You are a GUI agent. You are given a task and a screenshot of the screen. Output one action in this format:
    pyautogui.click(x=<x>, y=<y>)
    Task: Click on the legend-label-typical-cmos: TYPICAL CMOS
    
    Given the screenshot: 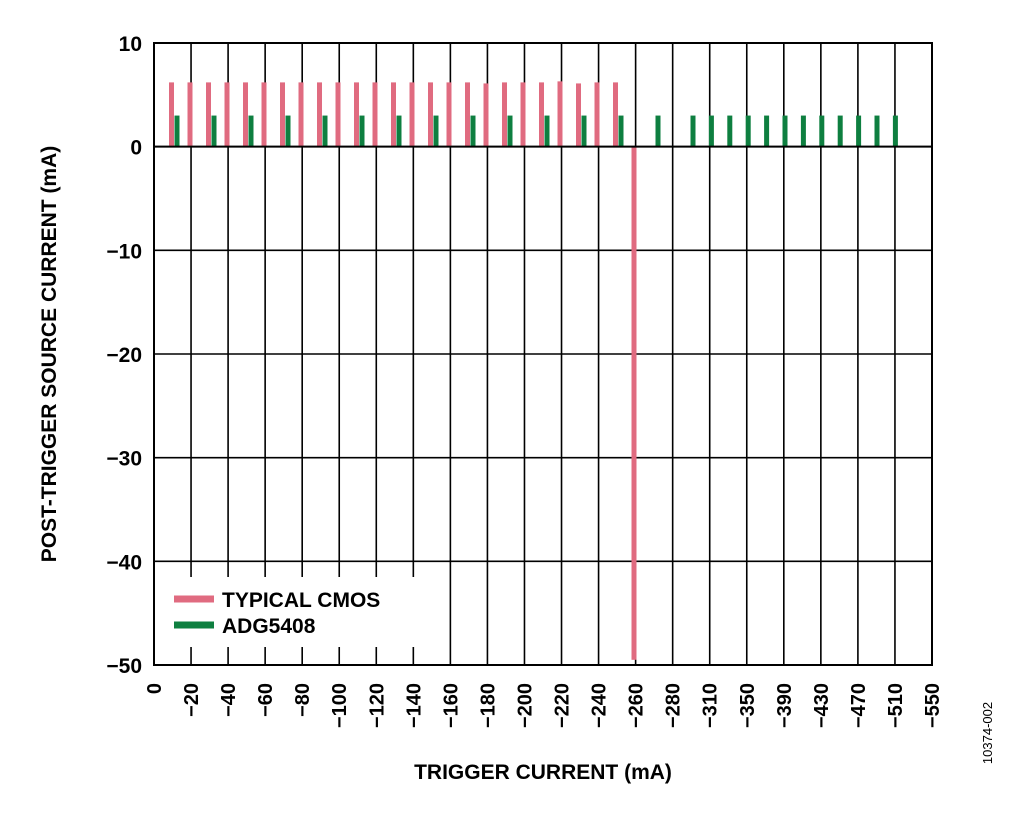 What is the action you would take?
    pyautogui.click(x=301, y=600)
    